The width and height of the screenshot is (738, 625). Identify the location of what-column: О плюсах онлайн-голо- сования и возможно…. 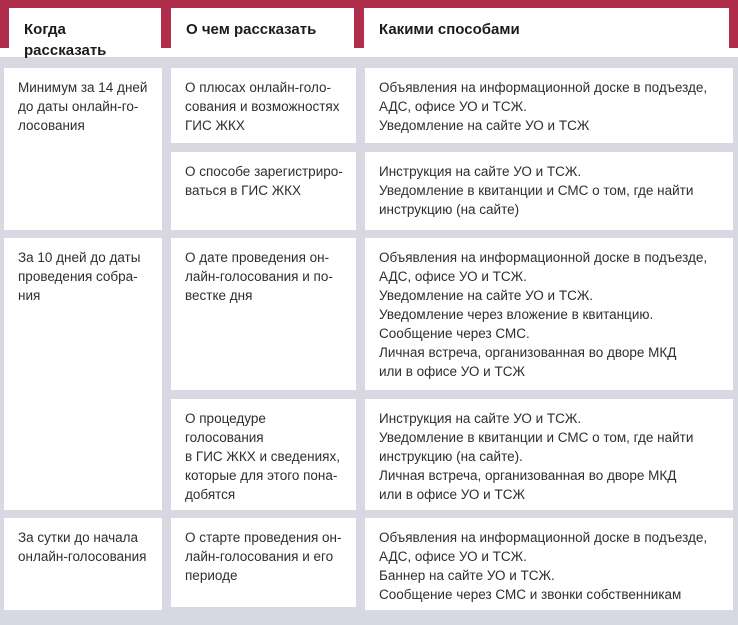
(263, 149).